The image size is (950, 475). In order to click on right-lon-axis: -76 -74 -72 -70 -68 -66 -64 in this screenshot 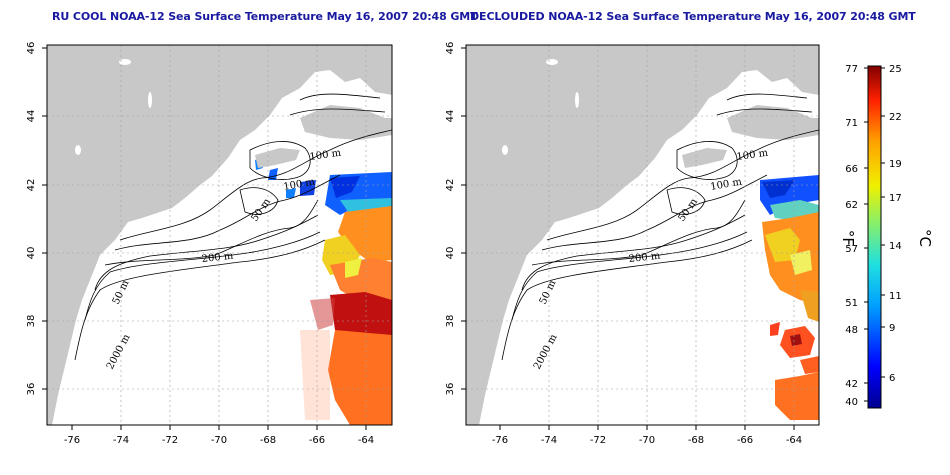, I will do `click(647, 440)`.